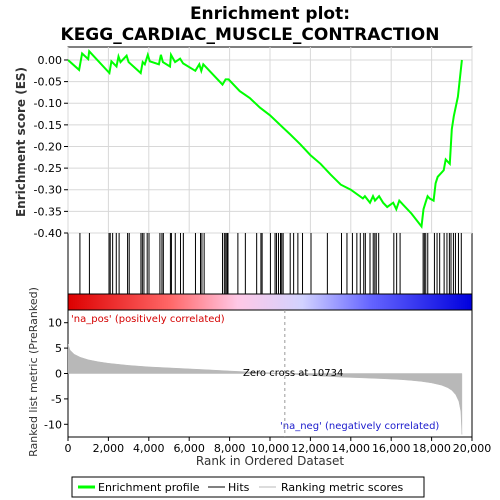 This screenshot has height=500, width=500. I want to click on rank-gradient-bar, so click(270, 302).